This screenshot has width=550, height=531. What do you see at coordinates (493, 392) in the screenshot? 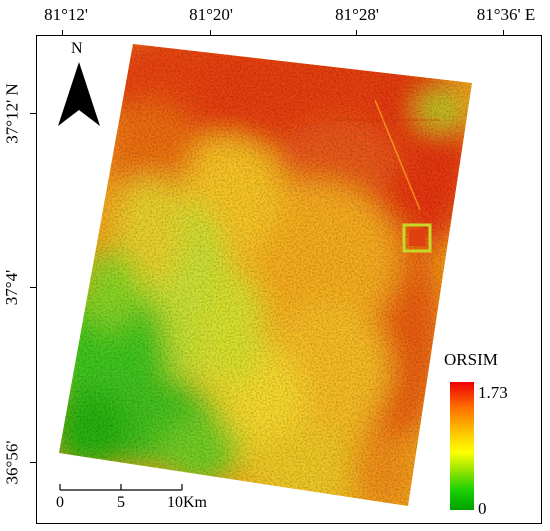
I see `legend-max-label: 1.73` at bounding box center [493, 392].